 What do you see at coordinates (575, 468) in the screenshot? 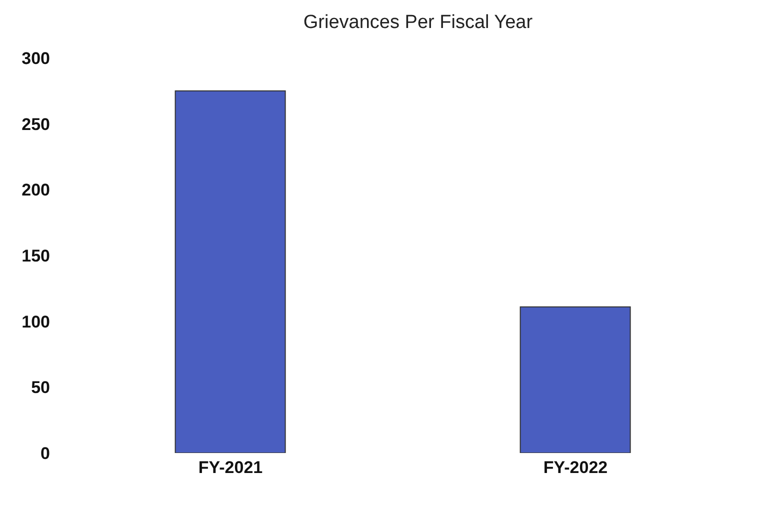
I see `x-tick-label: FY-2022` at bounding box center [575, 468].